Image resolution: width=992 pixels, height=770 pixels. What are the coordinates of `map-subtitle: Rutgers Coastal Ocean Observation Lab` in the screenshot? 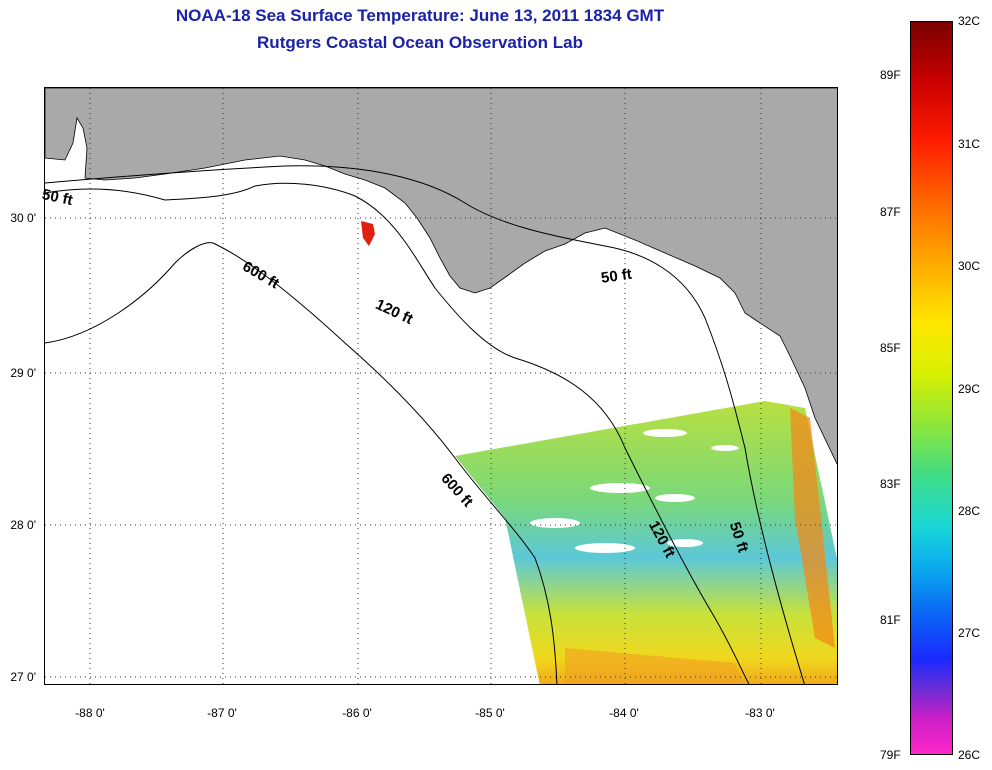 It's located at (420, 42).